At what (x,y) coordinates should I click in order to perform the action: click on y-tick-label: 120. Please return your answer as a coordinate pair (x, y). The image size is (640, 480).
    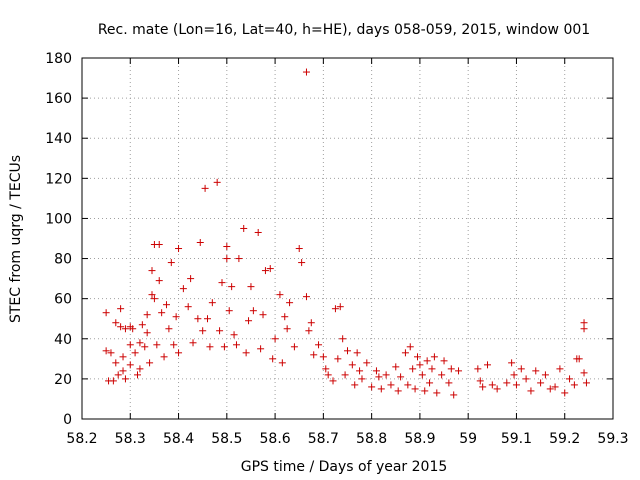
    Looking at the image, I should click on (58, 179).